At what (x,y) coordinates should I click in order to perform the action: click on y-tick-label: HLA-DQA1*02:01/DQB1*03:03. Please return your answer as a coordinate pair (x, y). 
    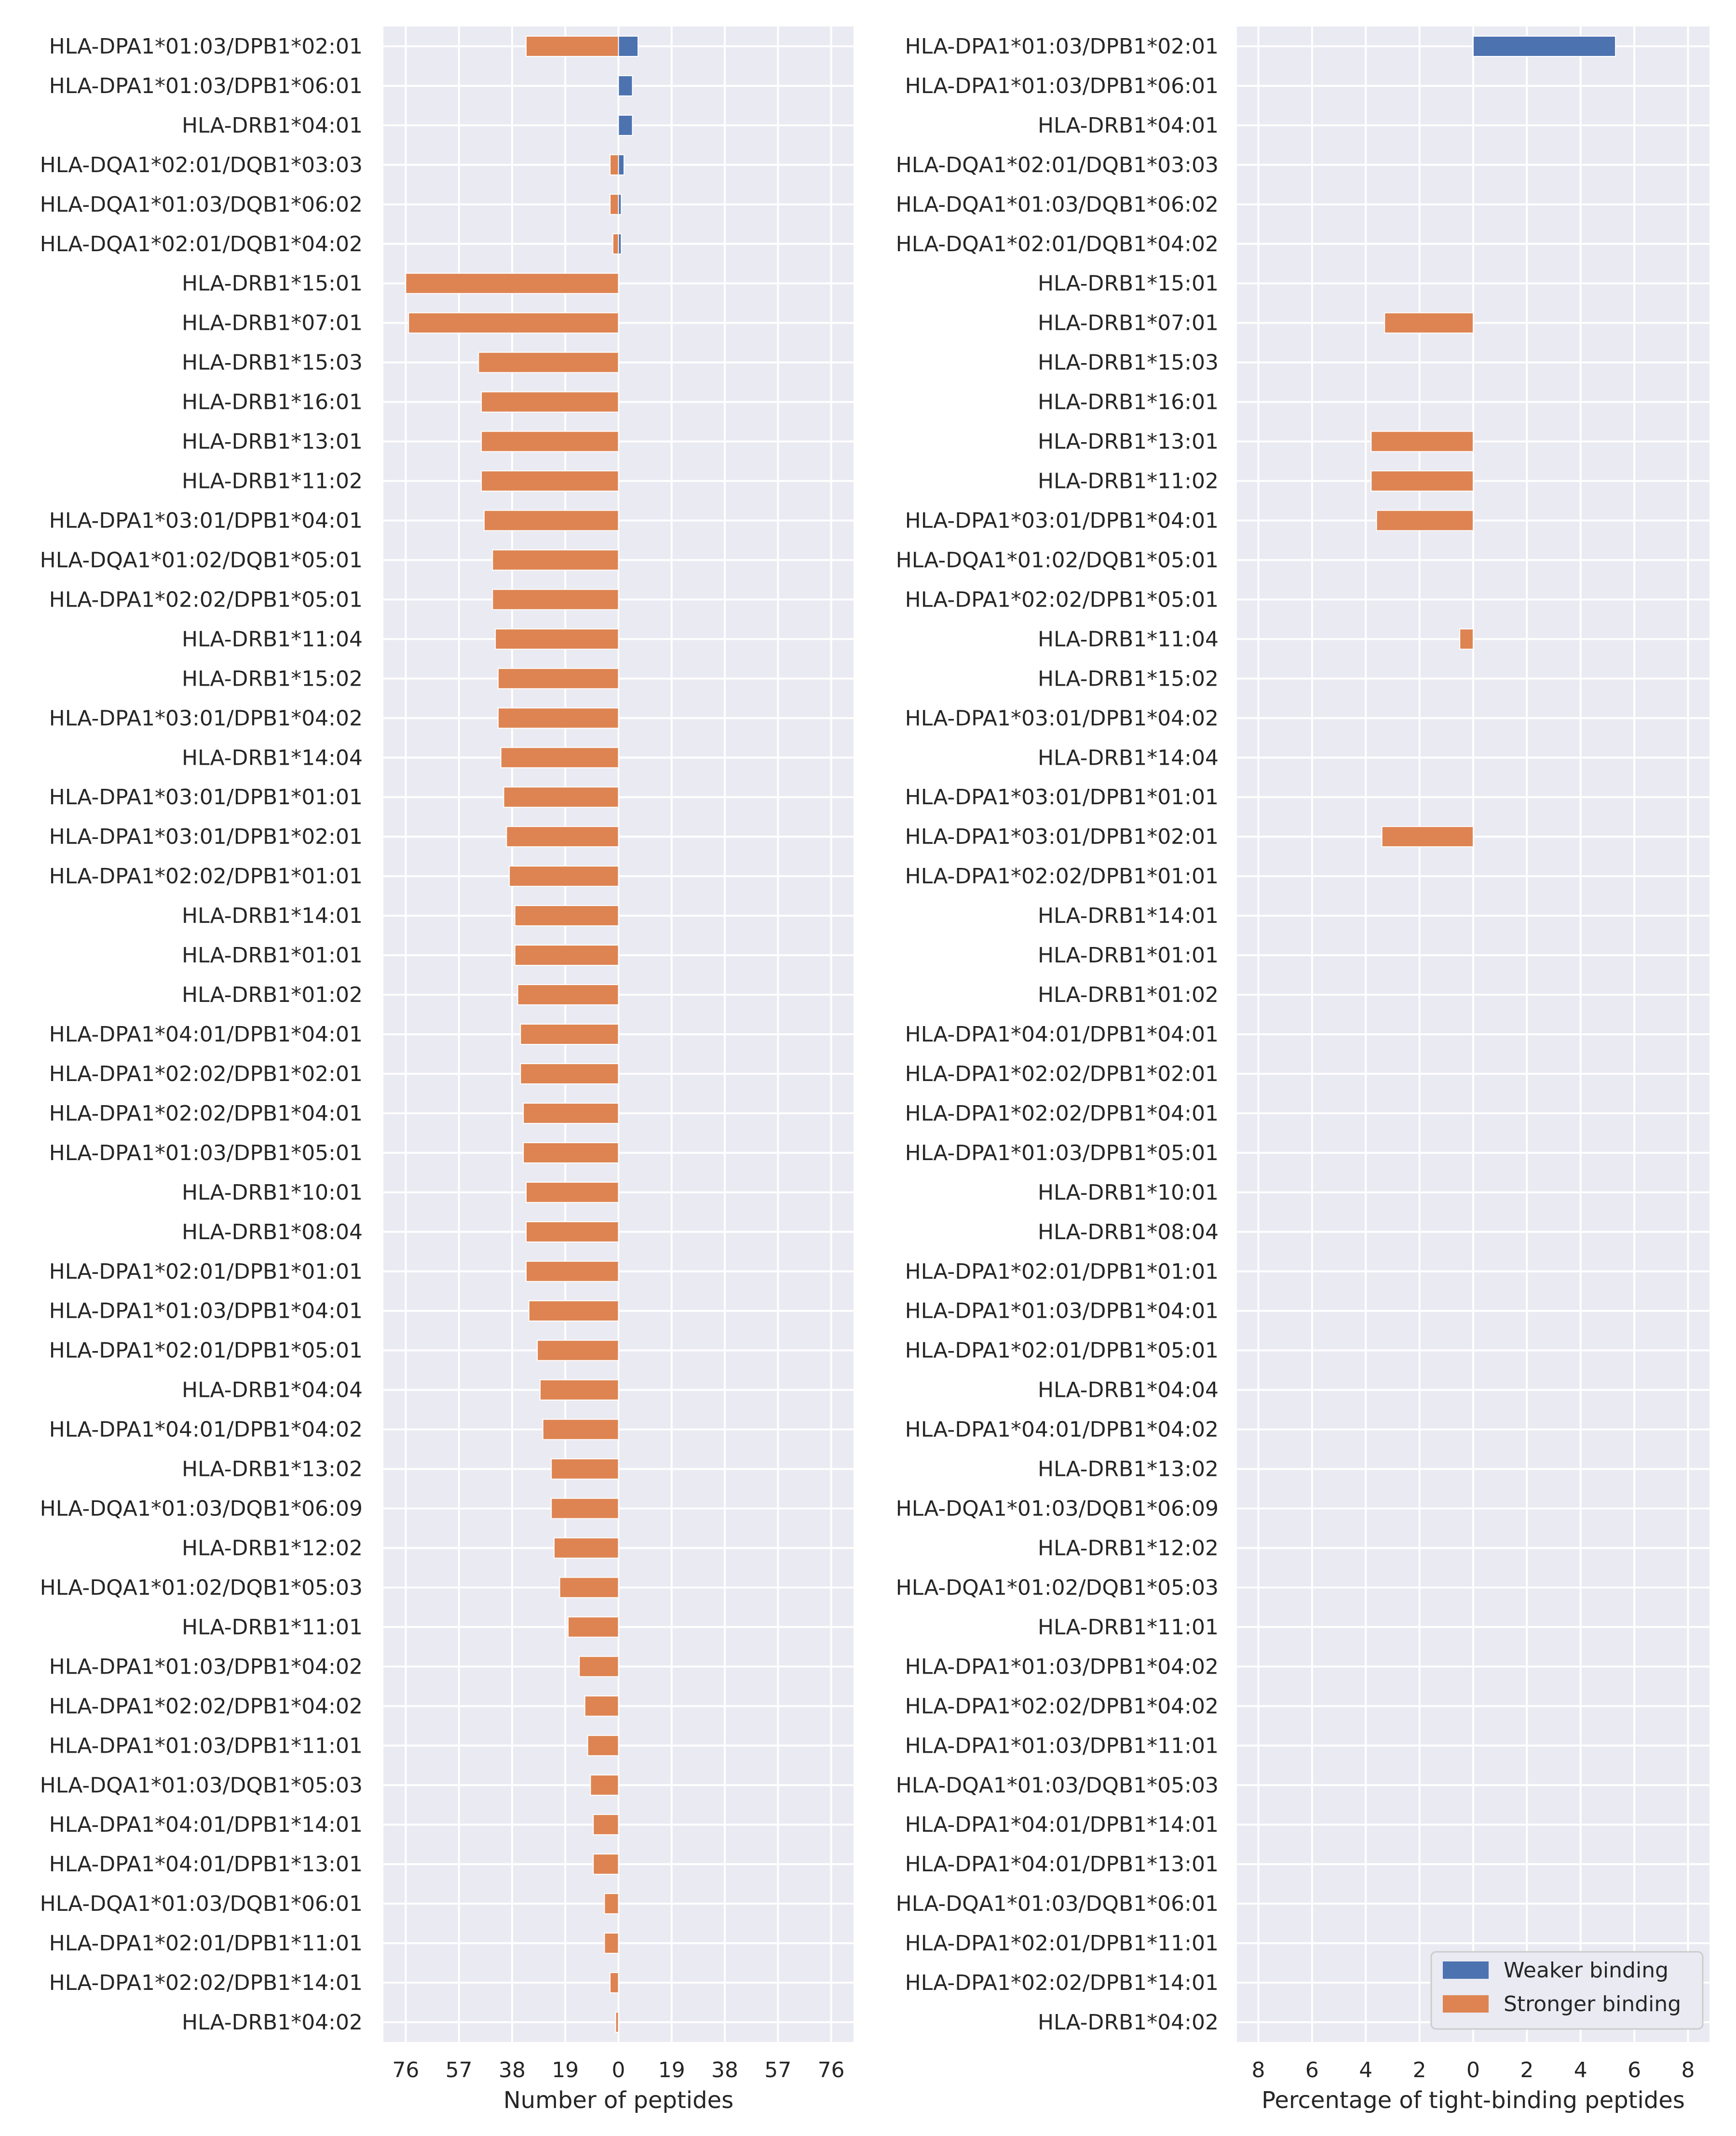
    Looking at the image, I should click on (202, 165).